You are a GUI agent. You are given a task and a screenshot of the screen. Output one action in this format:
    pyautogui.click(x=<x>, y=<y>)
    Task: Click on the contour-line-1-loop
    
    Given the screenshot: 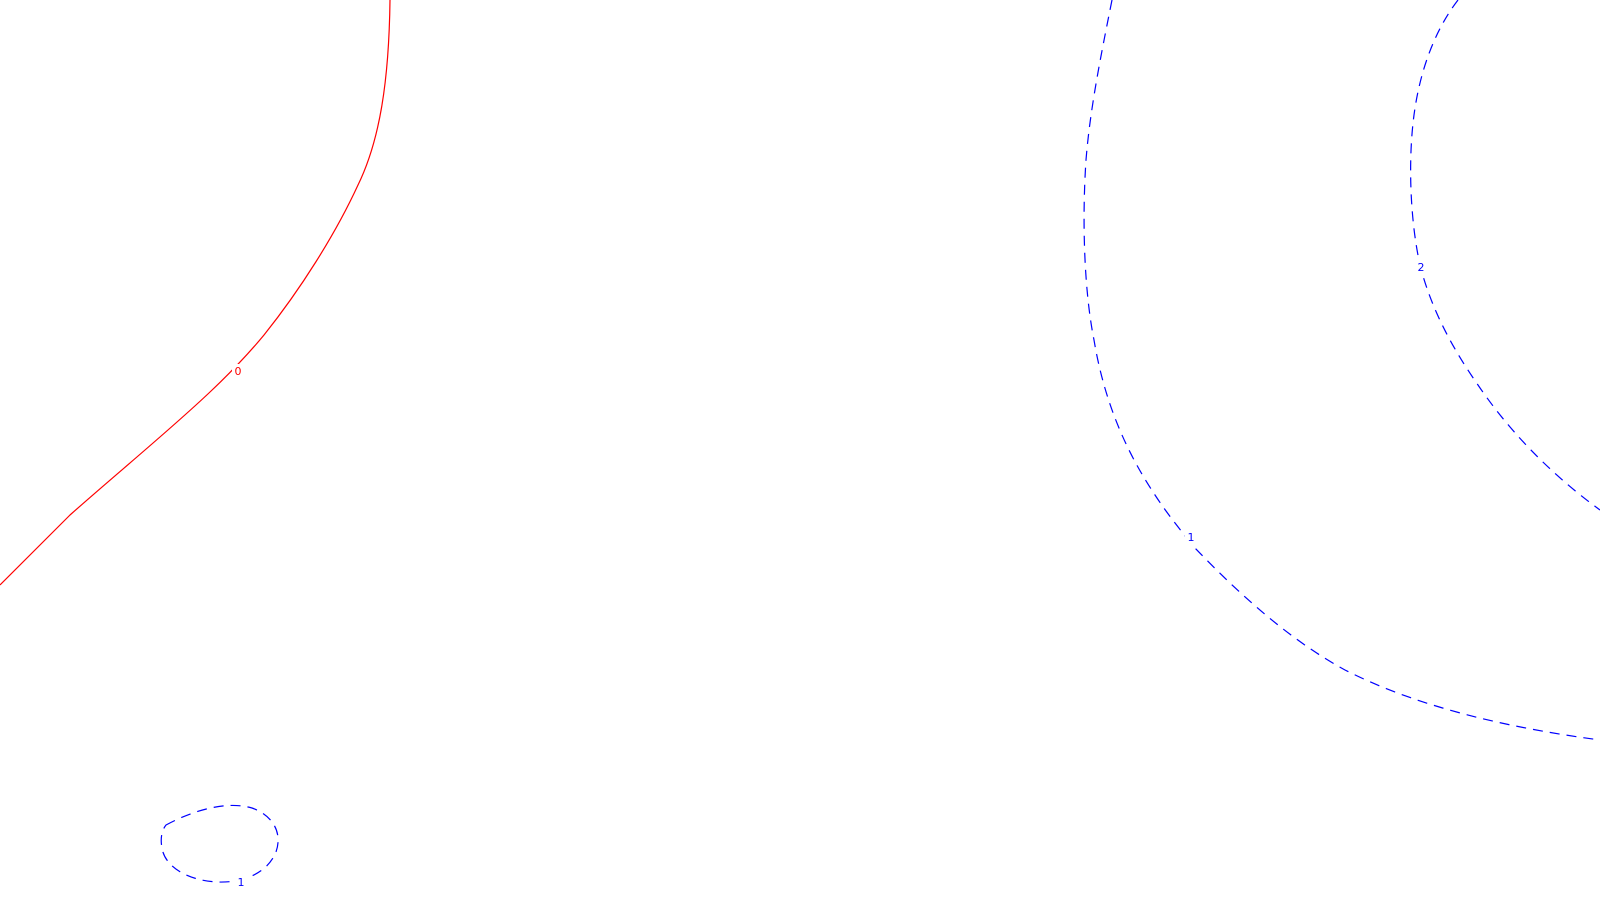 What is the action you would take?
    pyautogui.click(x=219, y=843)
    